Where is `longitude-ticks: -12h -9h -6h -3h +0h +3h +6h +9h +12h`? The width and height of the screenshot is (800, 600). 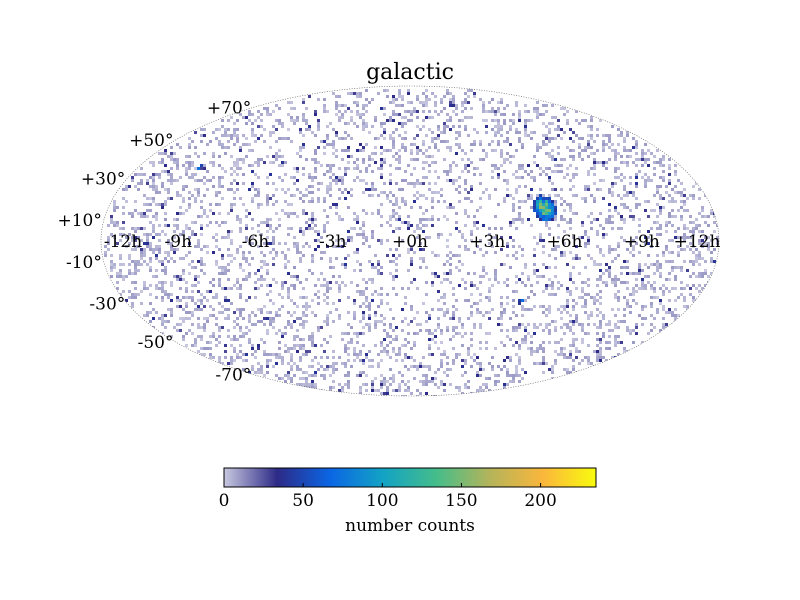 longitude-ticks: -12h -9h -6h -3h +0h +3h +6h +9h +12h is located at coordinates (412, 242).